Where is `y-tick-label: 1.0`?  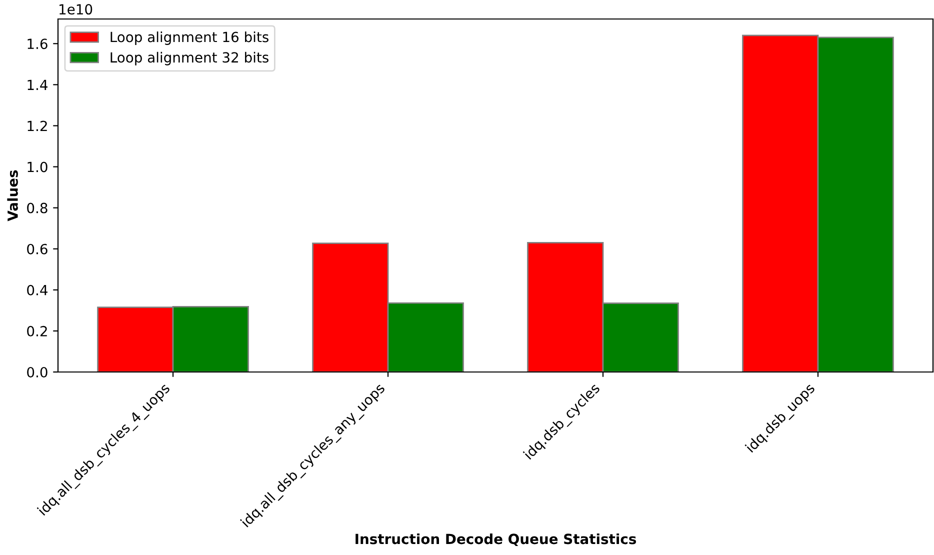
y-tick-label: 1.0 is located at coordinates (38, 167).